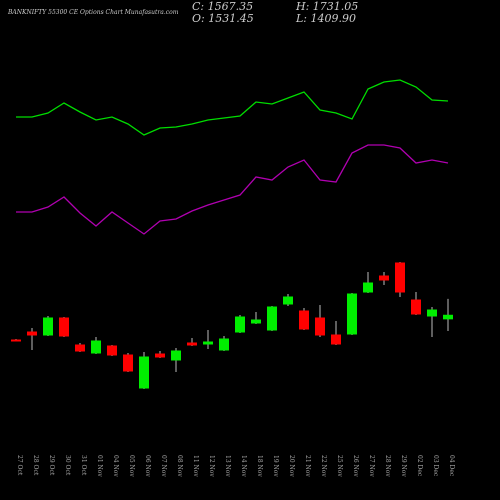 Image resolution: width=500 pixels, height=500 pixels. I want to click on x-tick-label: 19 Nov, so click(275, 466).